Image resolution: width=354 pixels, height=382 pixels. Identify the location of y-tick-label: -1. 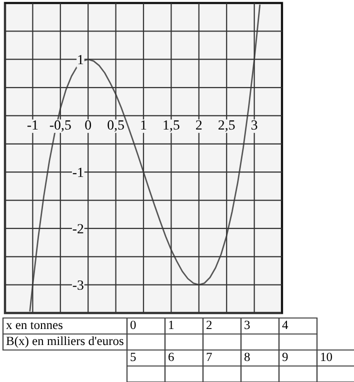
(78, 172).